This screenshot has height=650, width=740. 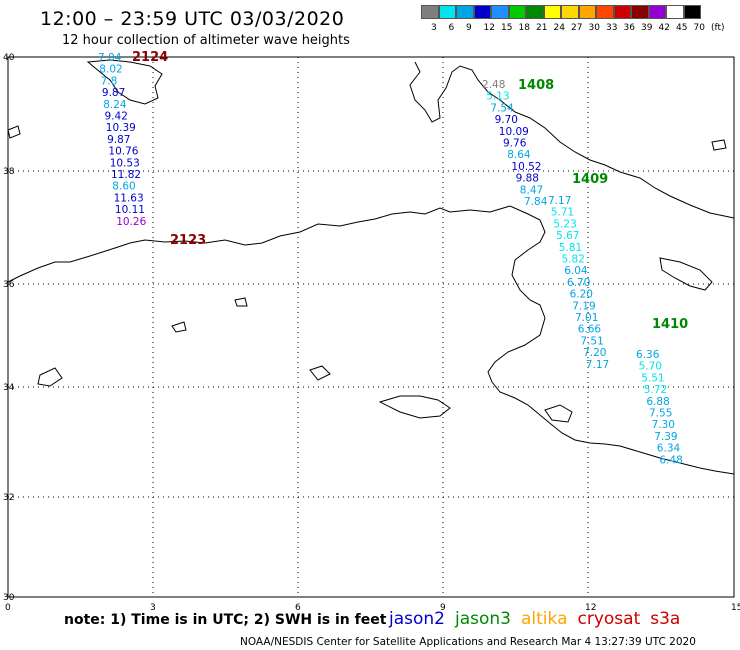 What do you see at coordinates (536, 202) in the screenshot?
I see `wave-height-value: 7.84` at bounding box center [536, 202].